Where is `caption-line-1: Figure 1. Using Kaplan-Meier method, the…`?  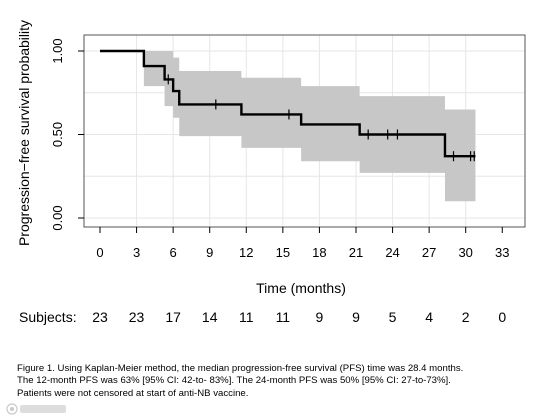
caption-line-1: Figure 1. Using Kaplan-Meier method, the… is located at coordinates (240, 368).